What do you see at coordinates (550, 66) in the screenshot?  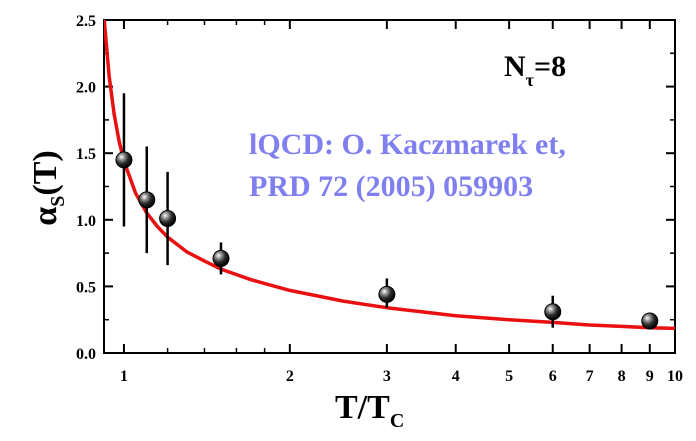 I see `ntau-tail: =8` at bounding box center [550, 66].